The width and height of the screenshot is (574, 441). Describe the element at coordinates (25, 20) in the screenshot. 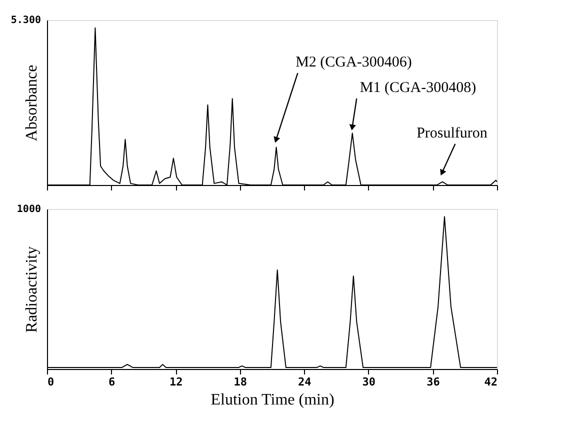

I see `text: 5.300` at that location.